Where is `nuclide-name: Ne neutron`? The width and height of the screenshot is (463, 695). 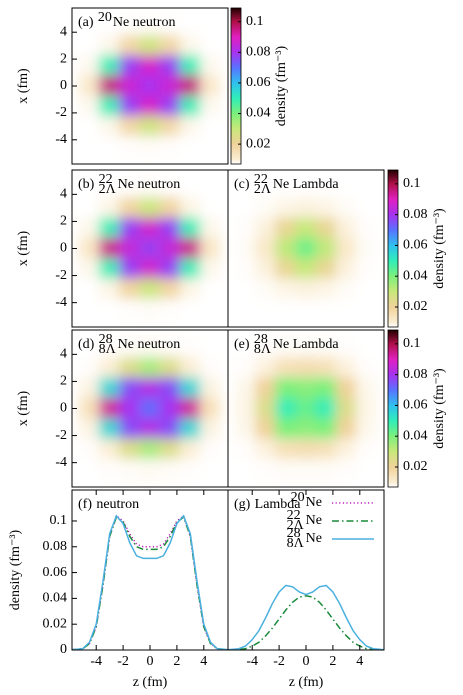 nuclide-name: Ne neutron is located at coordinates (144, 22).